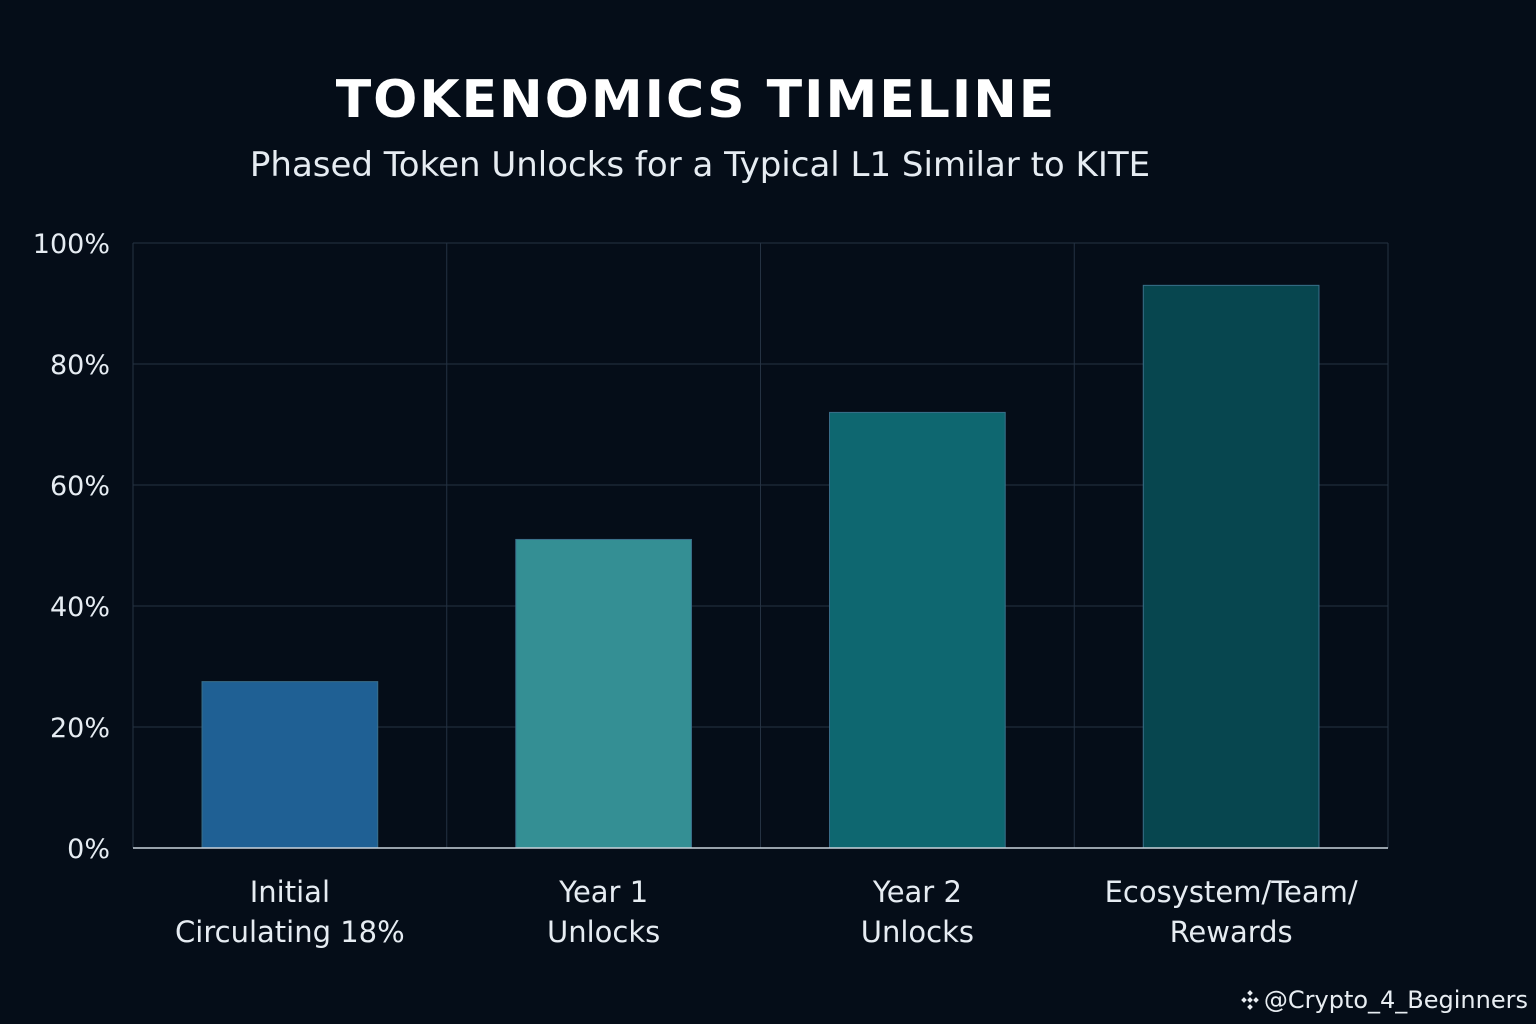 The image size is (1536, 1024). Describe the element at coordinates (88, 849) in the screenshot. I see `y-tick-label: 0%` at that location.